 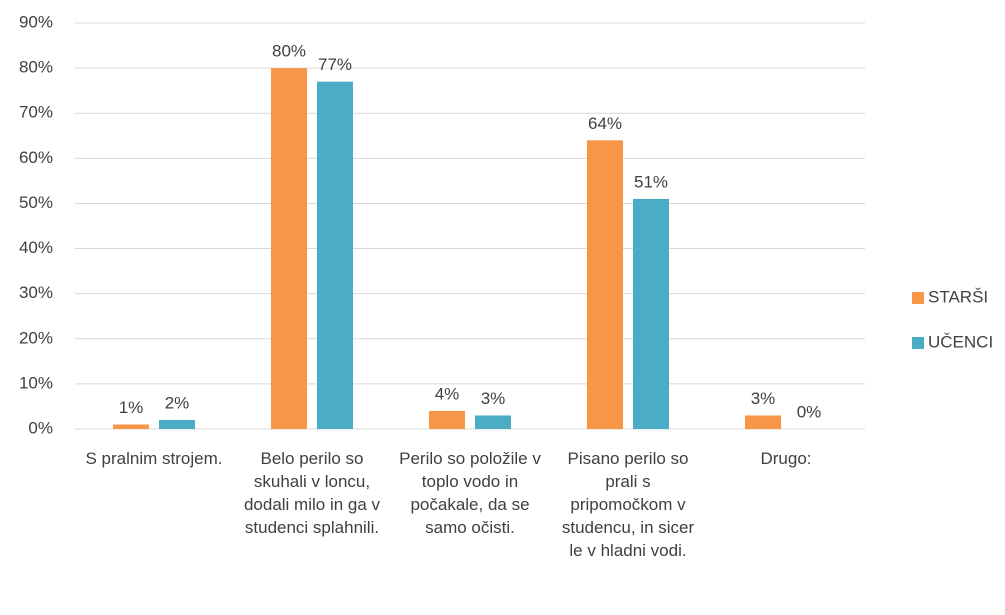 I want to click on y-tick-label: 30%, so click(x=36, y=292).